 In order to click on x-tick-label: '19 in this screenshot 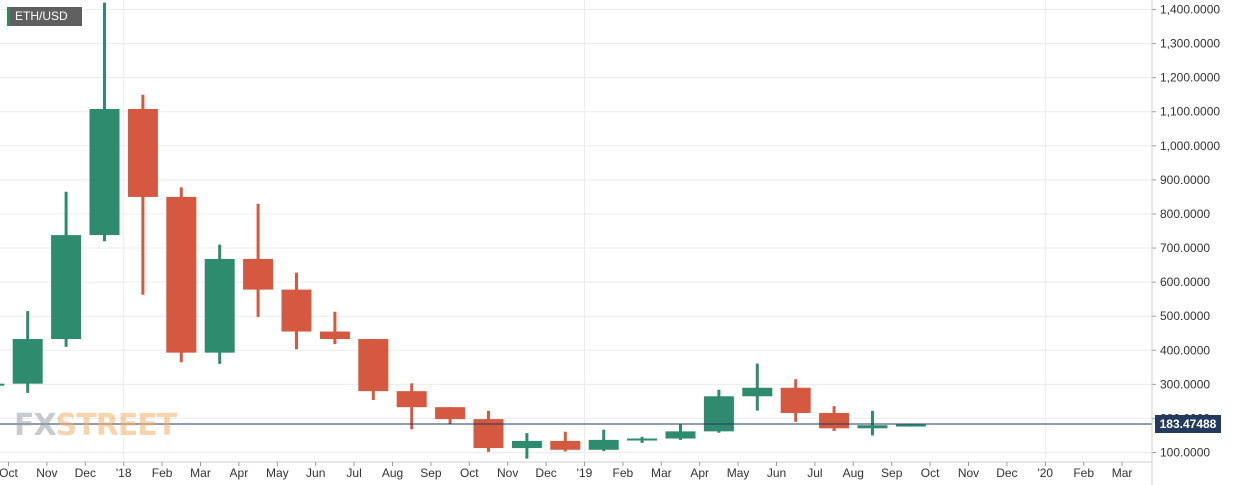, I will do `click(585, 473)`.